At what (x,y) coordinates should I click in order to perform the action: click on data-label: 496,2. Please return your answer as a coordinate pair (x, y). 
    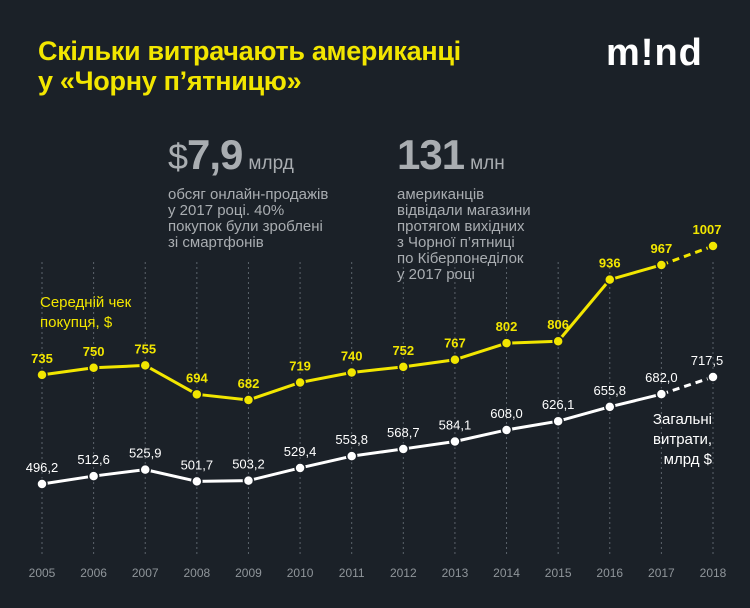
    Looking at the image, I should click on (42, 467).